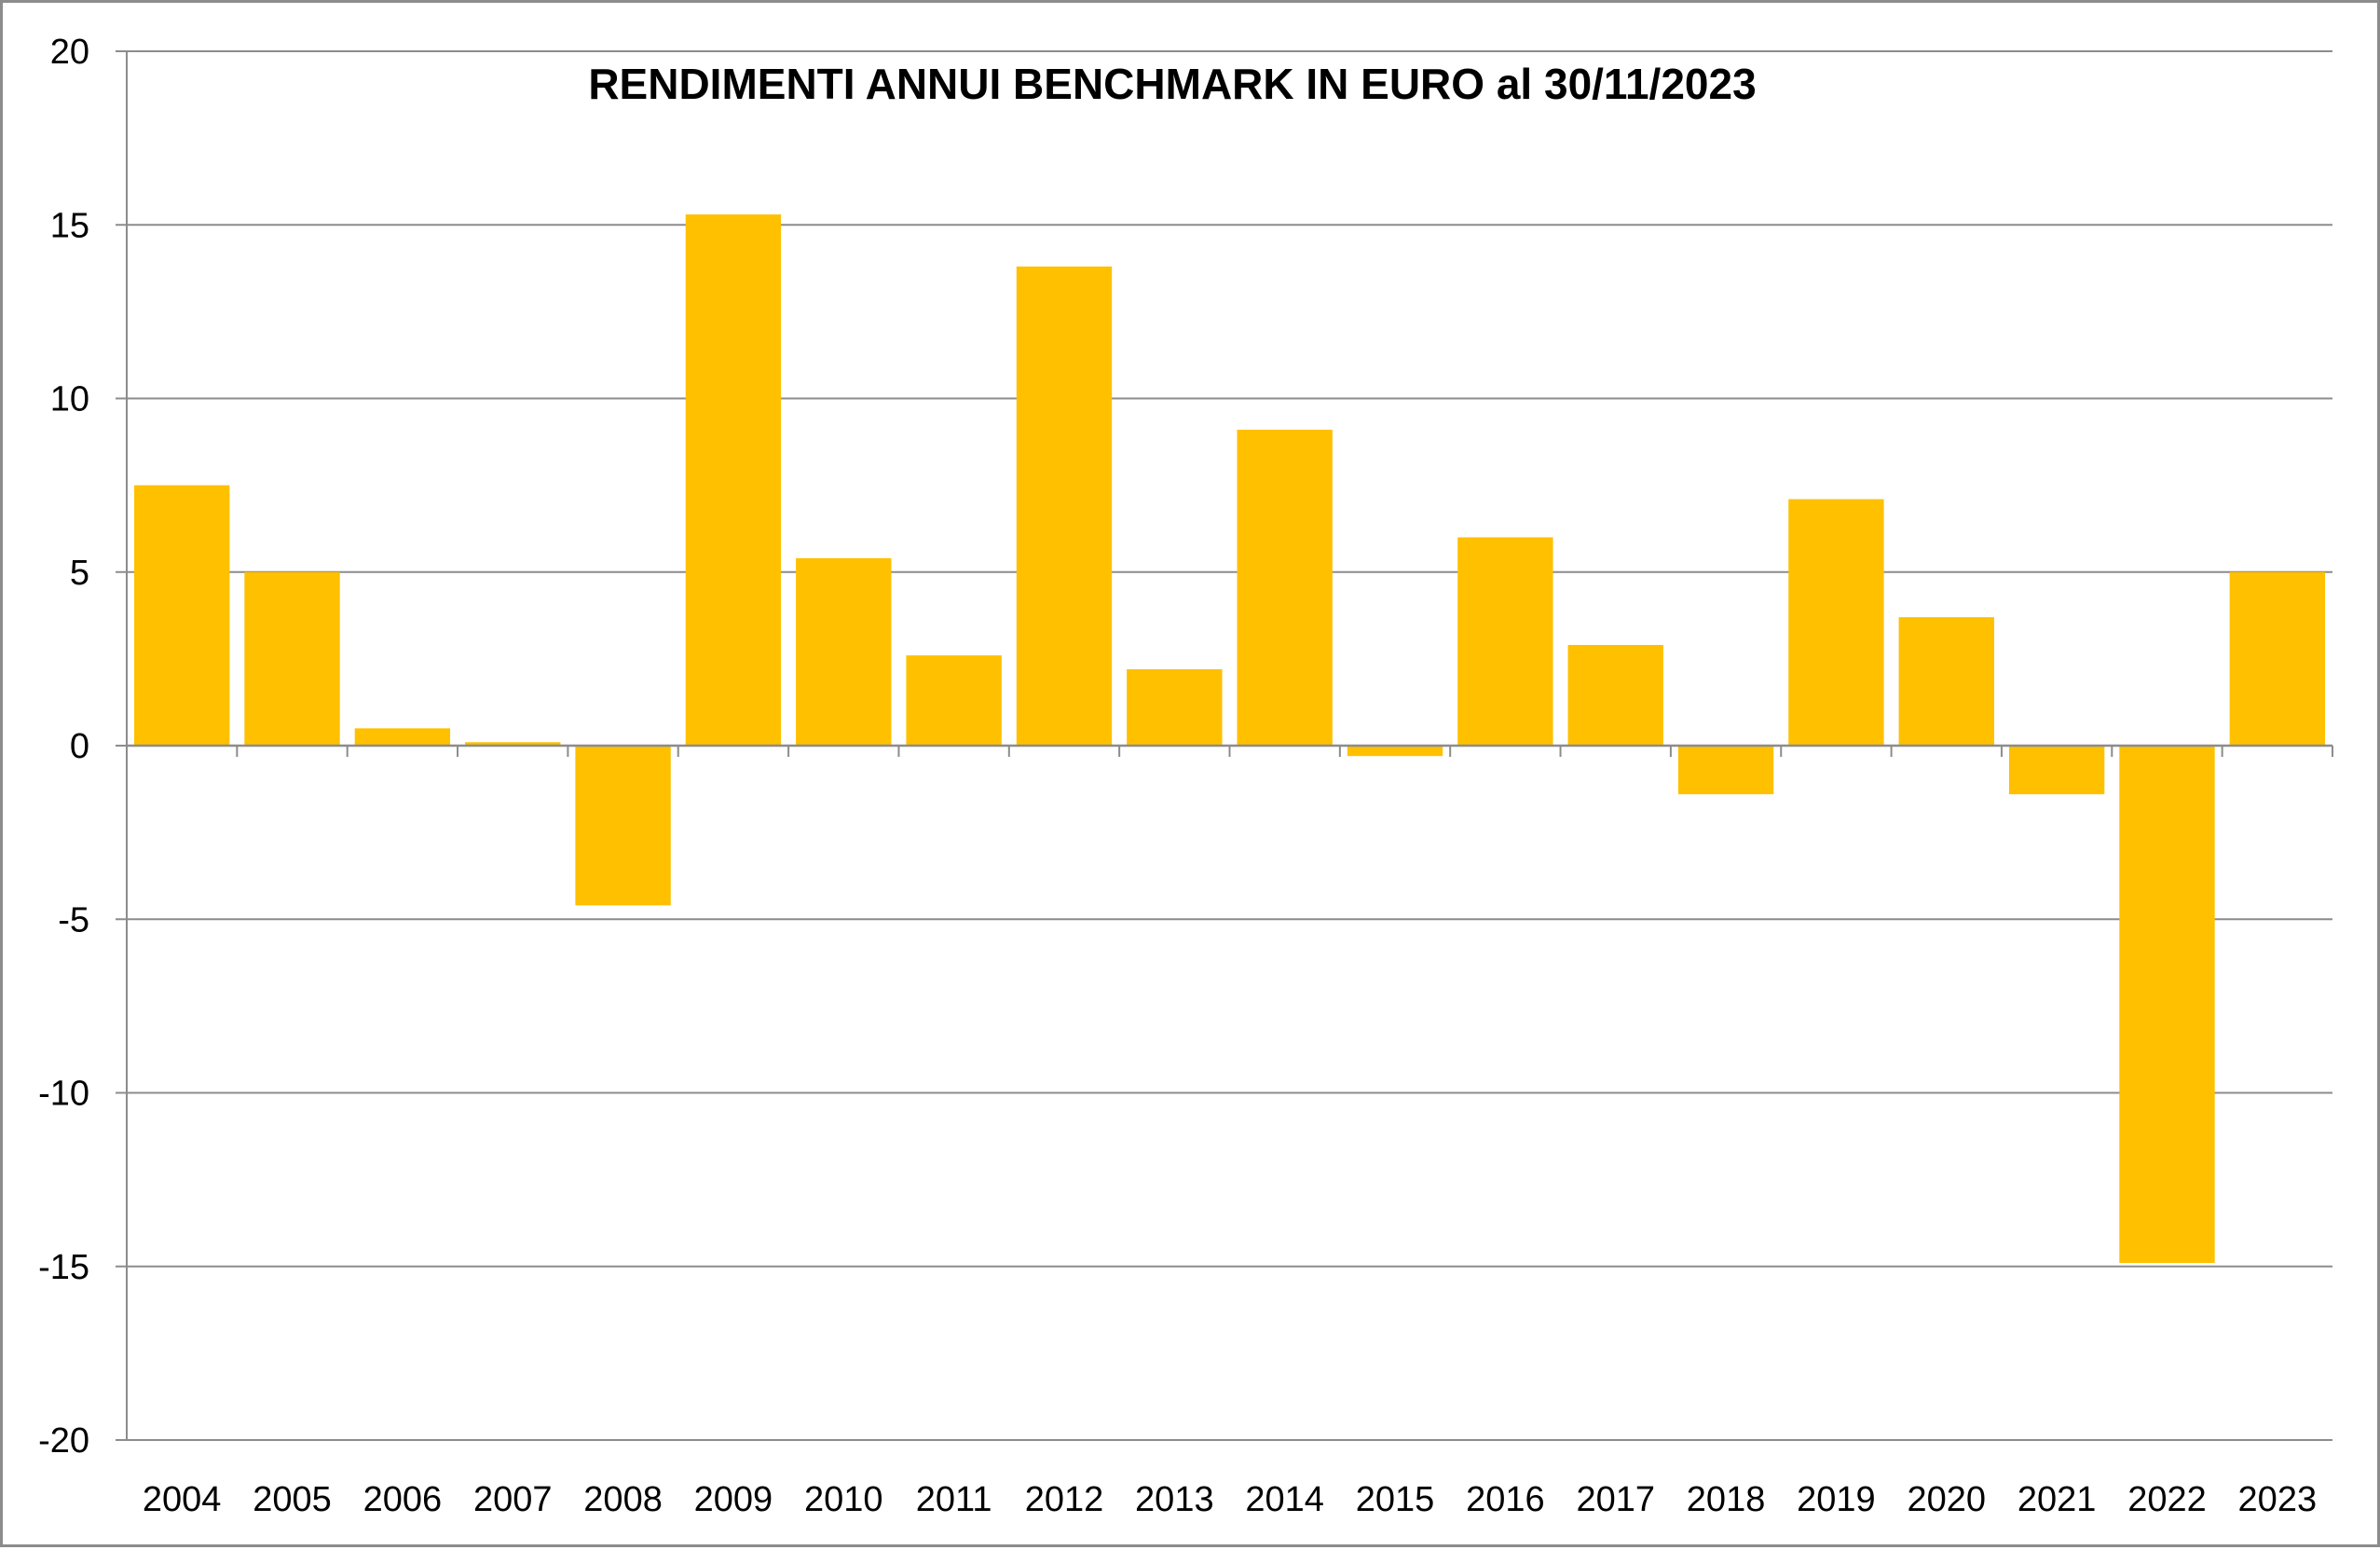 The image size is (2380, 1550). What do you see at coordinates (844, 651) in the screenshot?
I see `bar-2010` at bounding box center [844, 651].